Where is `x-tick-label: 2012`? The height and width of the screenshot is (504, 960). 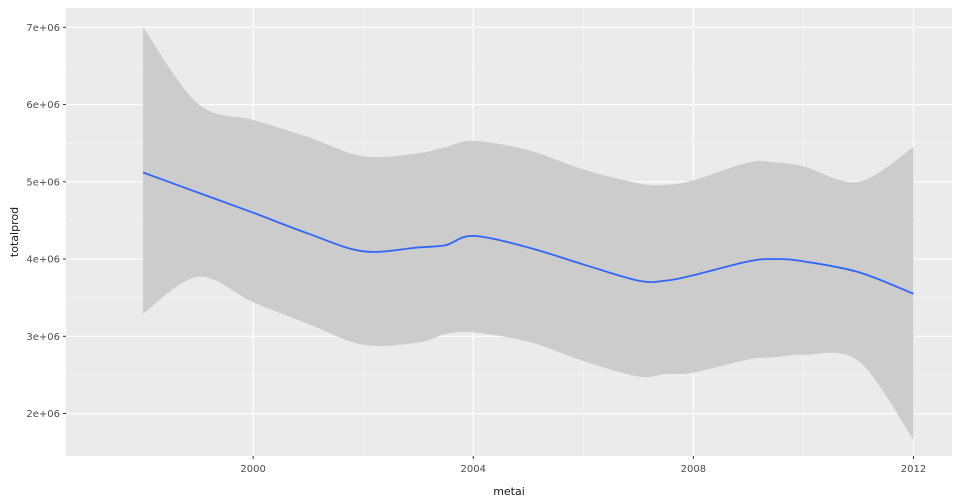 x-tick-label: 2012 is located at coordinates (913, 469).